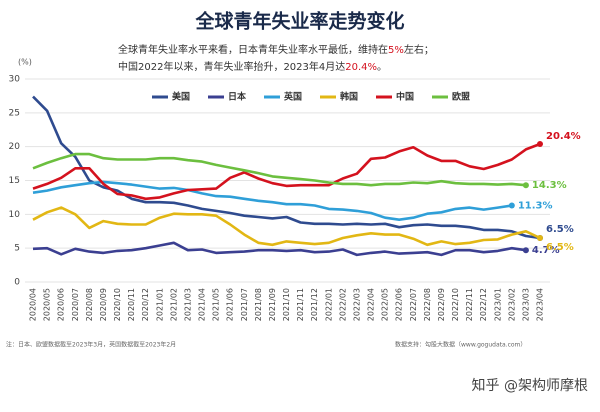  Describe the element at coordinates (117, 304) in the screenshot. I see `x-tick-label: 2020/10` at that location.